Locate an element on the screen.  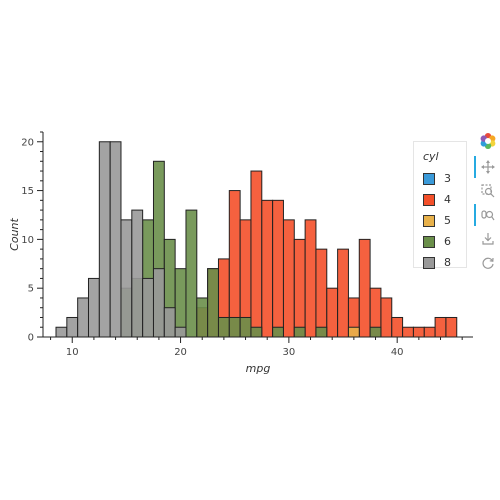
y-tick-label-20: 20 is located at coordinates (27, 142).